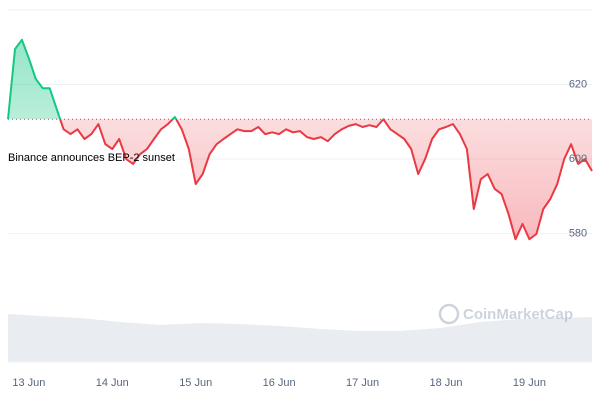 The image size is (600, 400). What do you see at coordinates (578, 84) in the screenshot?
I see `y-tick-label: 620` at bounding box center [578, 84].